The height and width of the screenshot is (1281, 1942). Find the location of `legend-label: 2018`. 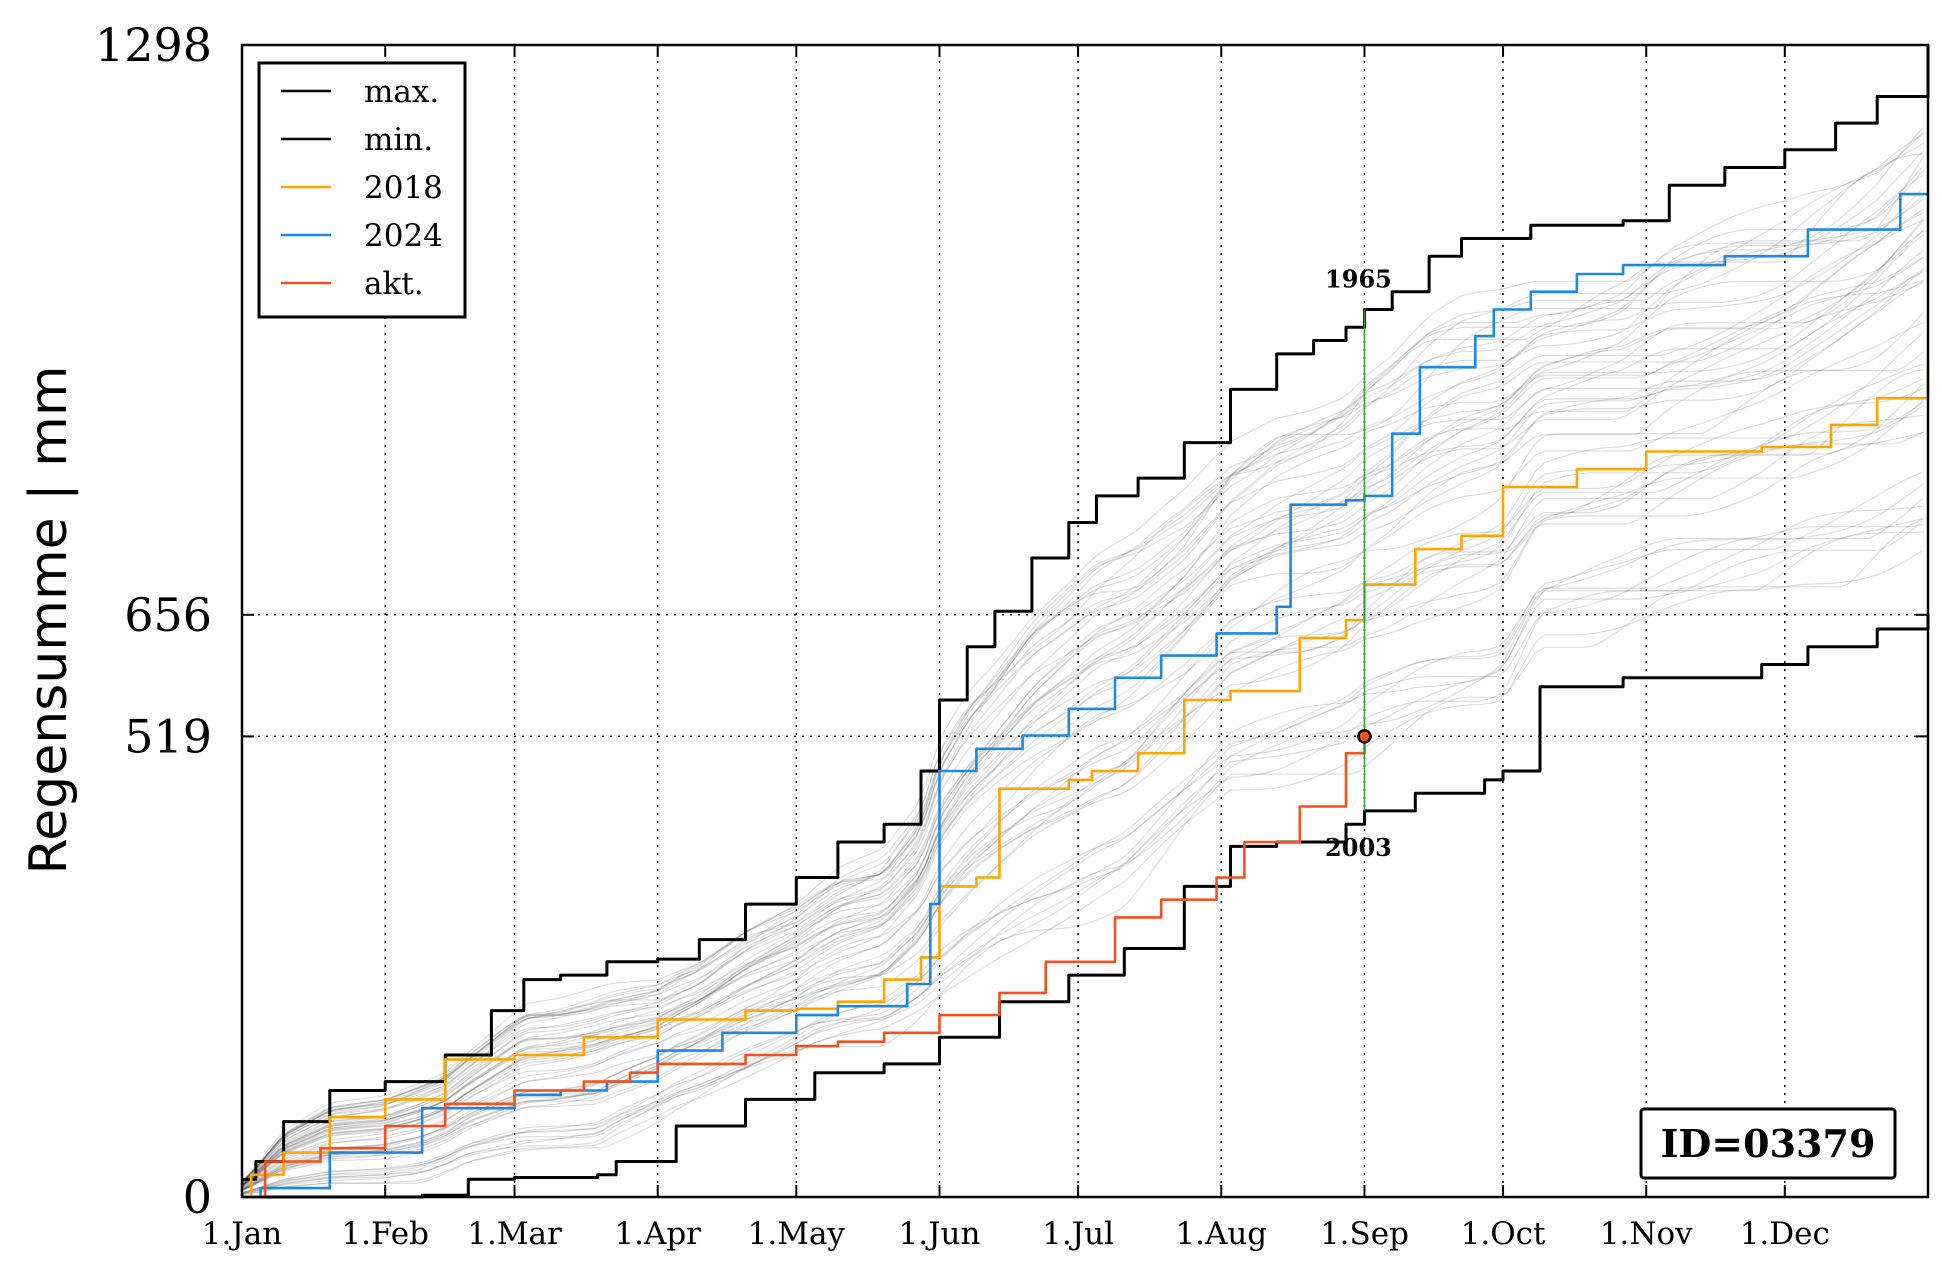

legend-label: 2018 is located at coordinates (403, 188).